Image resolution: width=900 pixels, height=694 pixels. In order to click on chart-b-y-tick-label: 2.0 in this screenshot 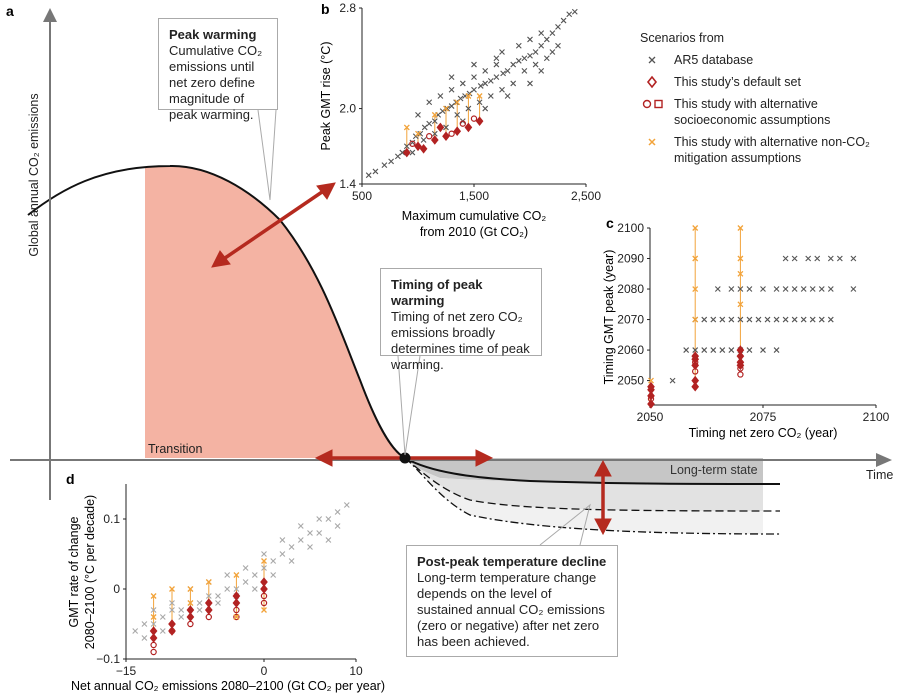, I will do `click(347, 109)`.